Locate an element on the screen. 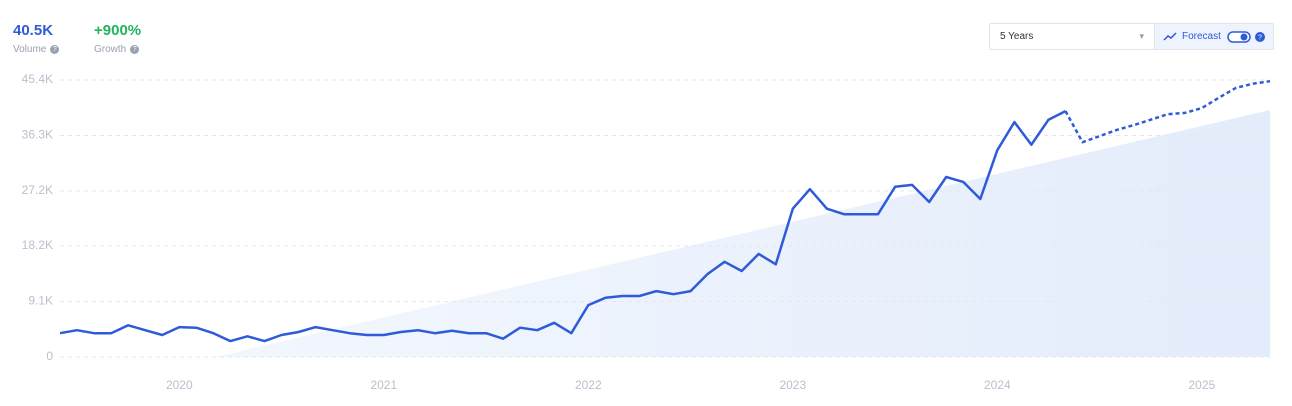 Image resolution: width=1292 pixels, height=406 pixels. growth-label: Growth? is located at coordinates (117, 49).